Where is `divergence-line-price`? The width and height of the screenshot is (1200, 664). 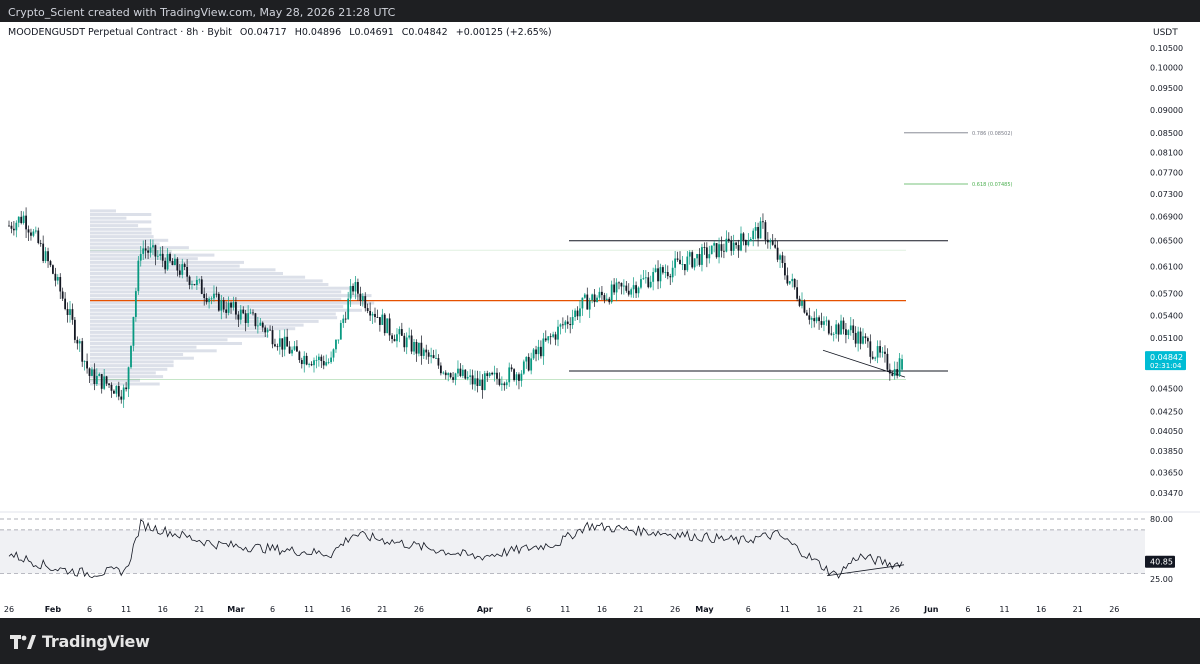
divergence-line-price is located at coordinates (864, 363).